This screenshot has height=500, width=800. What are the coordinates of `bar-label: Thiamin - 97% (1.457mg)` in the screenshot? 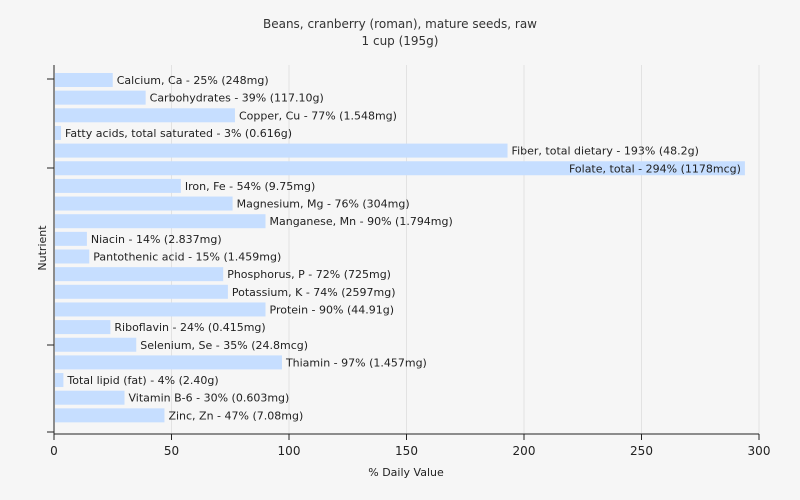 It's located at (356, 362).